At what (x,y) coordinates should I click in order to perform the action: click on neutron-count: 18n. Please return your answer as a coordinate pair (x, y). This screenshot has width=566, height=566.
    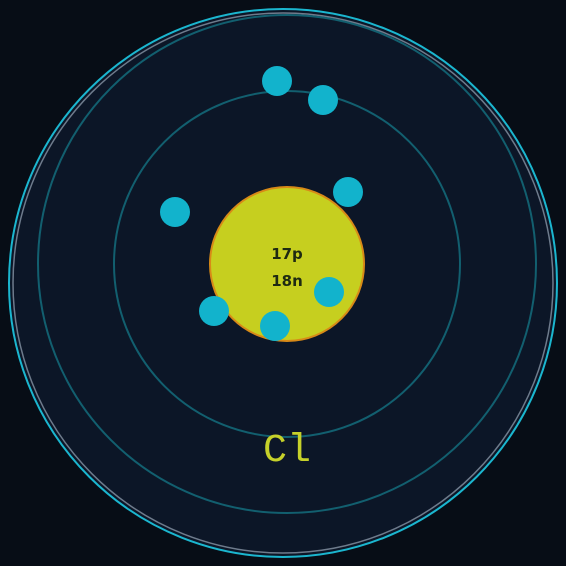
    Looking at the image, I should click on (287, 281).